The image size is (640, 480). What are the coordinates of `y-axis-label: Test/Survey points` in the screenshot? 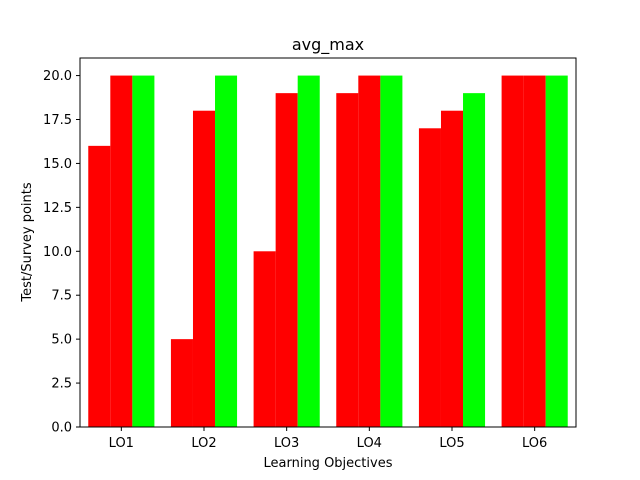 It's located at (27, 242).